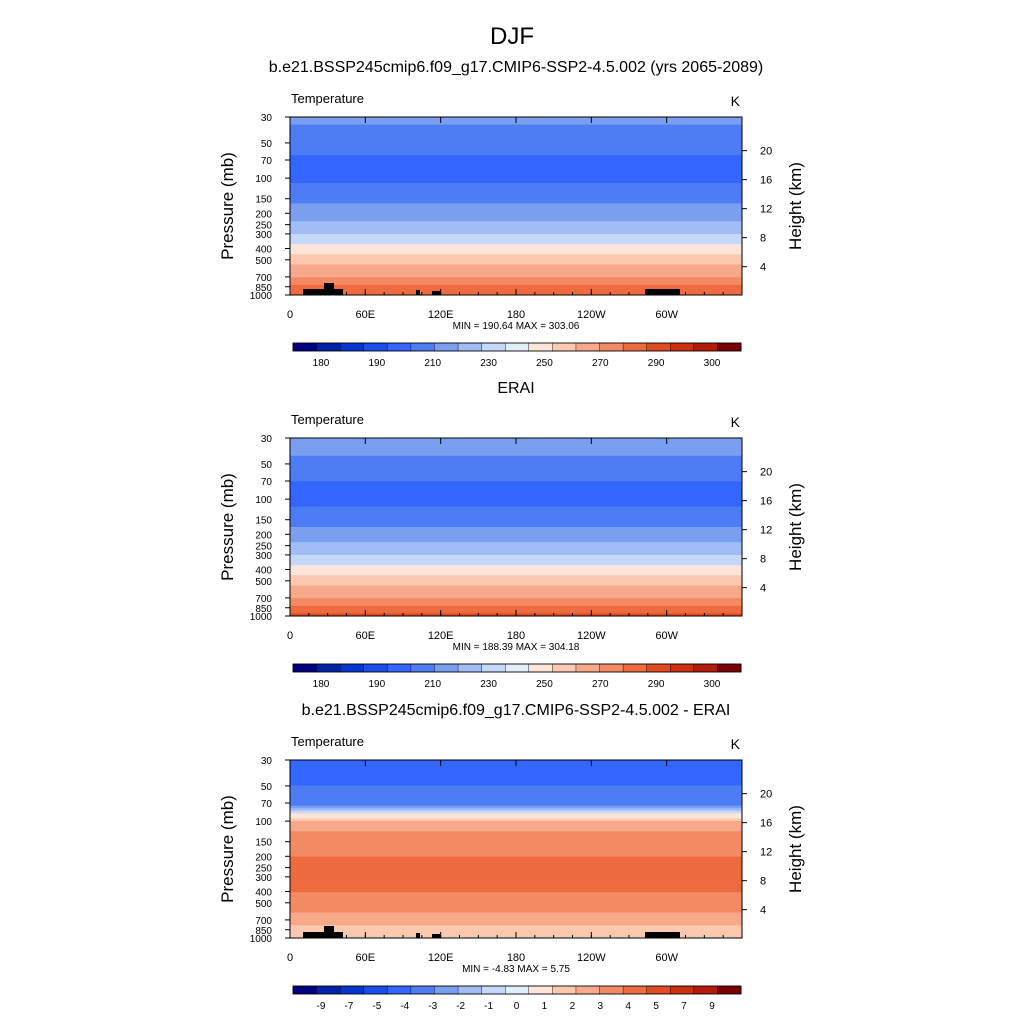 The height and width of the screenshot is (1024, 1024). I want to click on right-label: K, so click(736, 101).